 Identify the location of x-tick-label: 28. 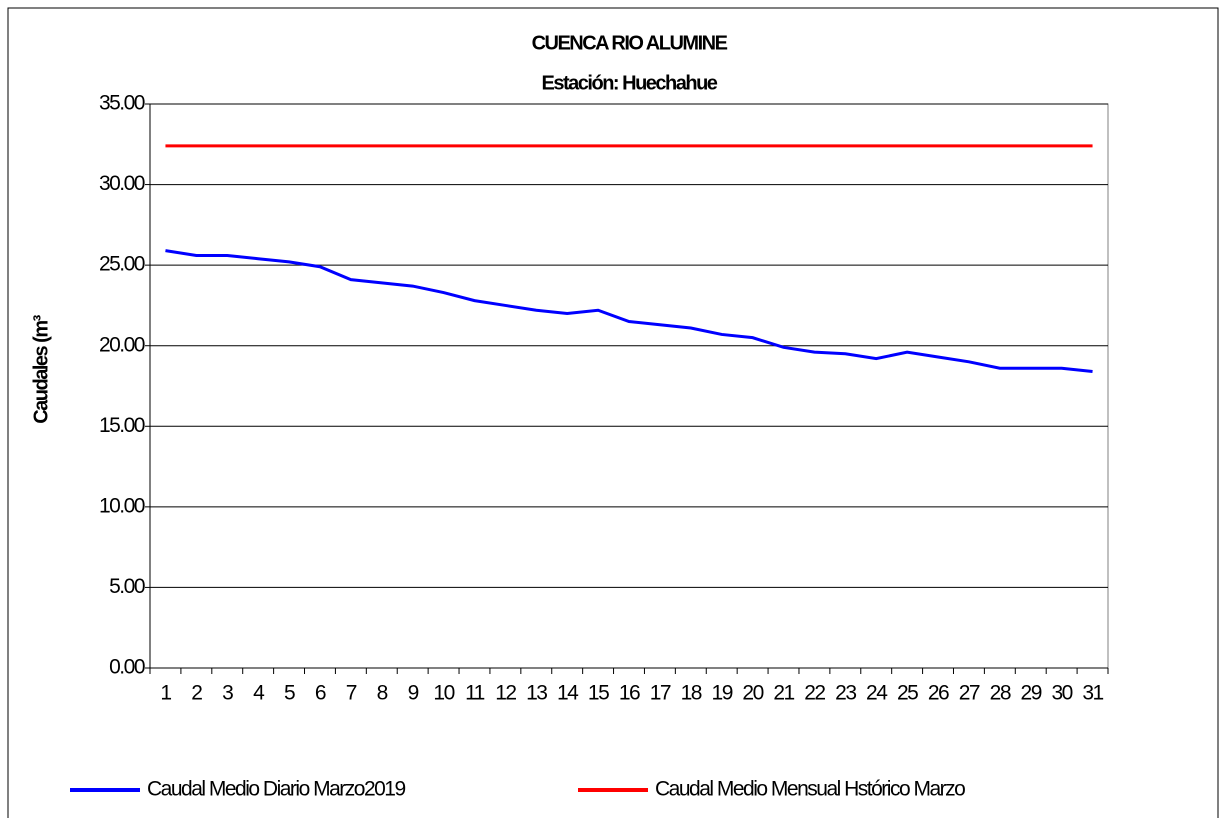
(1000, 693).